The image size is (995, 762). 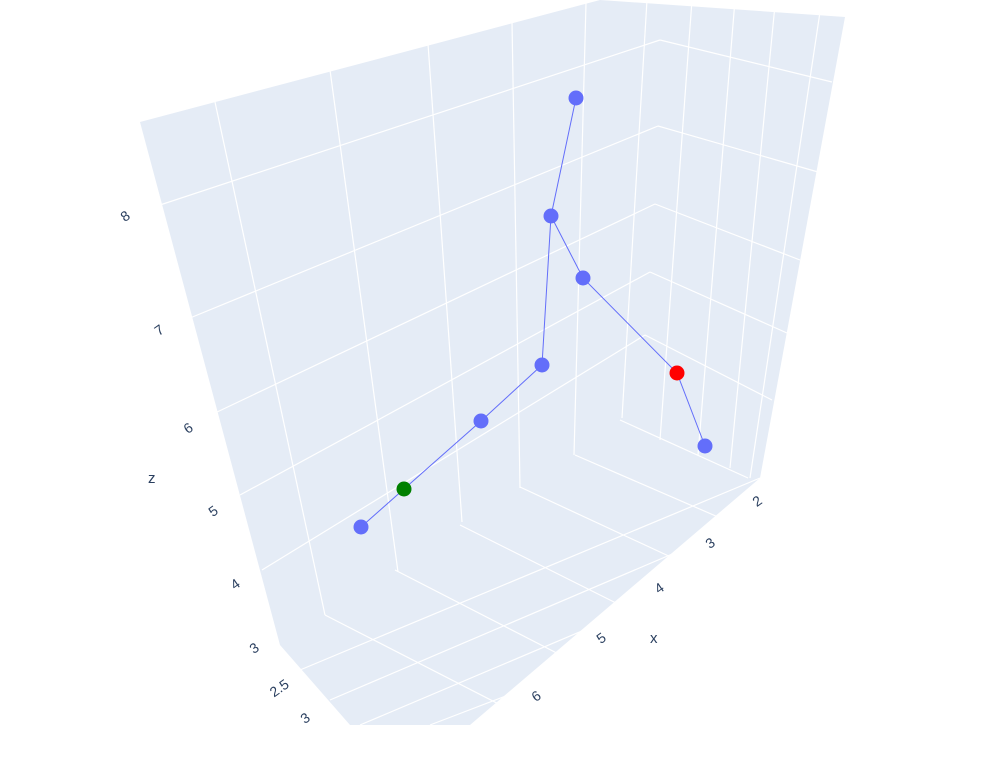 What do you see at coordinates (290, 701) in the screenshot?
I see `y-axis-ticks: 2.53` at bounding box center [290, 701].